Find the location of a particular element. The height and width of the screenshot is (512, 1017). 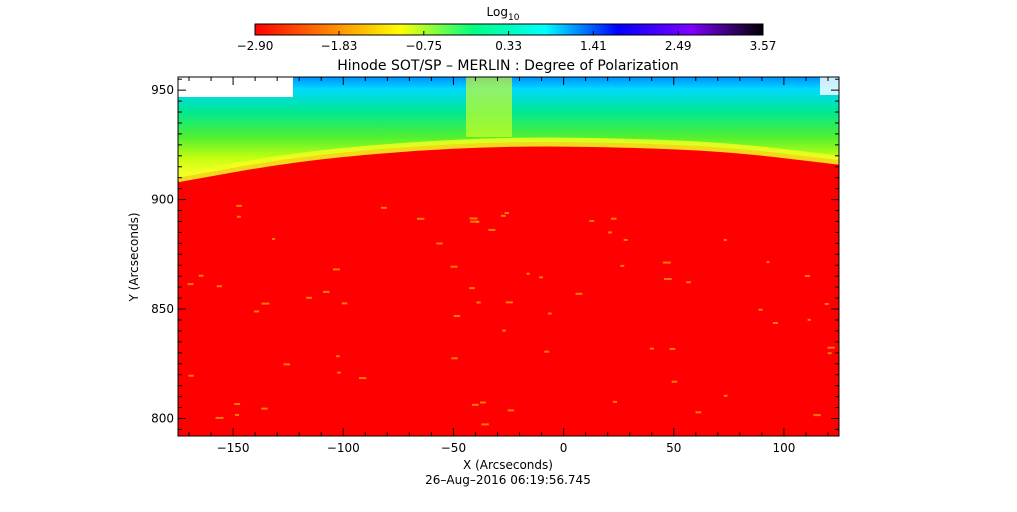

limb-band is located at coordinates (508, 160).